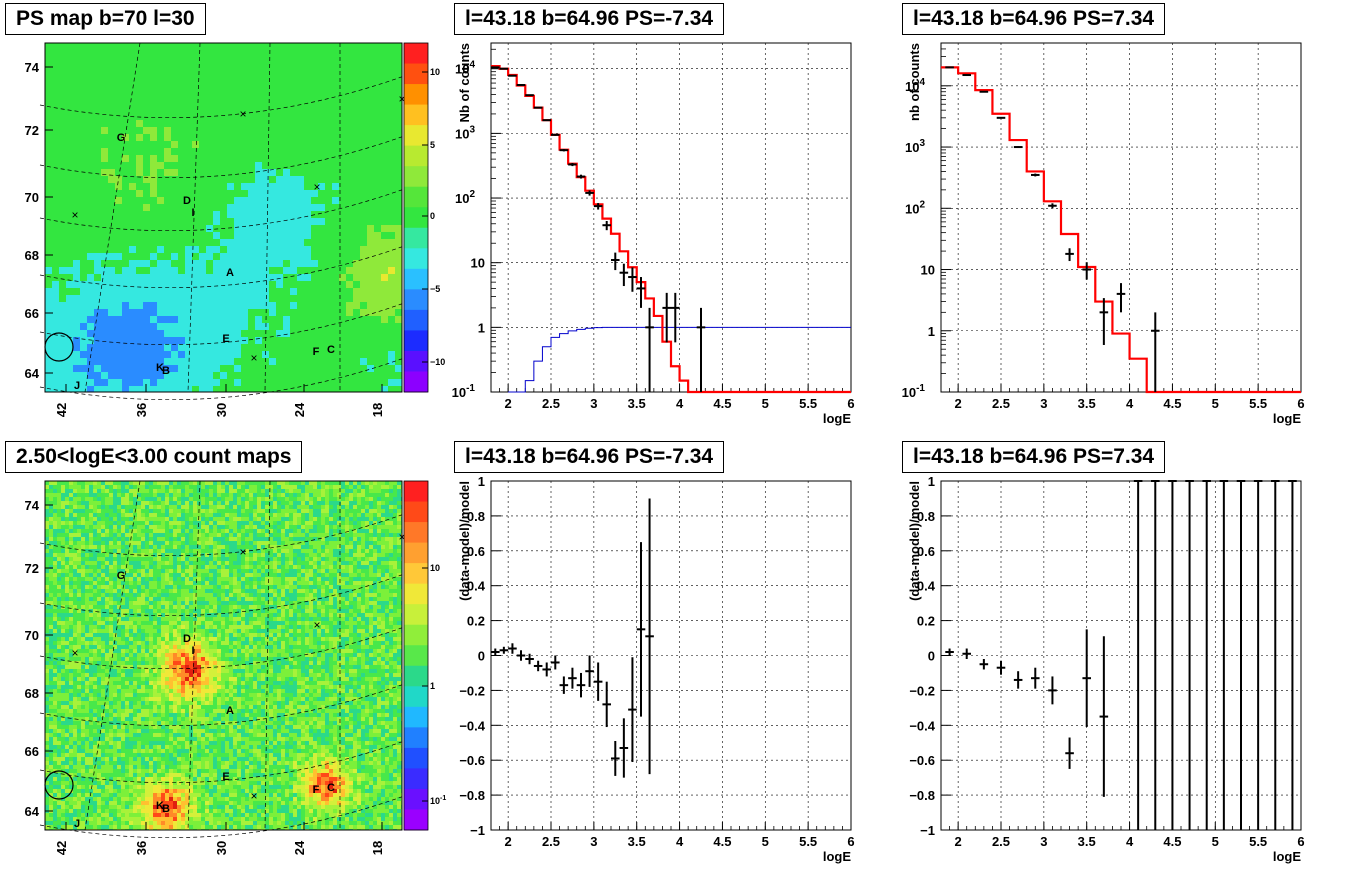  I want to click on map-y-tick-label: 68, so click(32, 255).